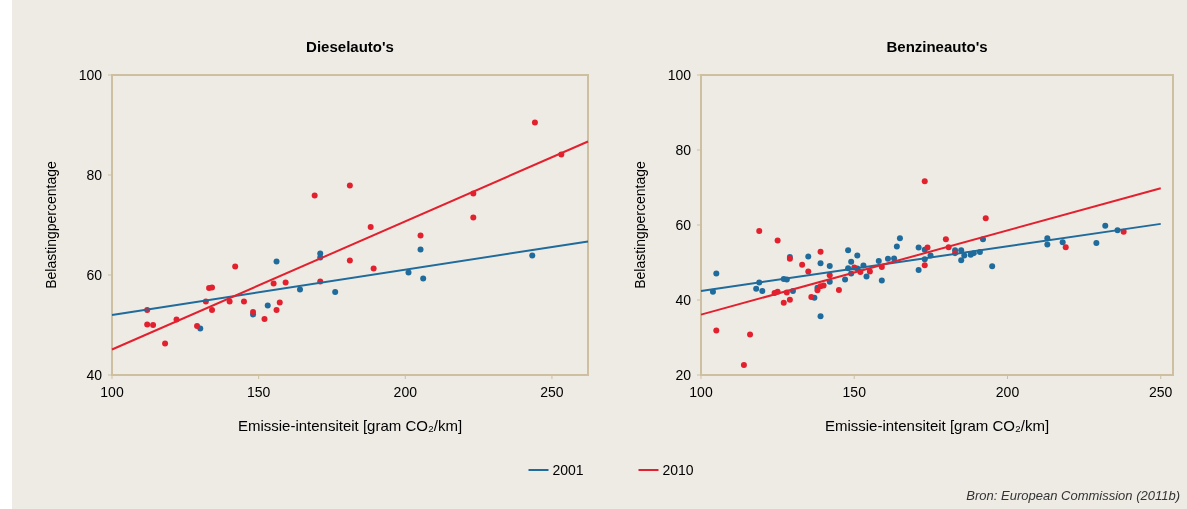  What do you see at coordinates (1073, 495) in the screenshot?
I see `text: Bron: European Commission (2011b)` at bounding box center [1073, 495].